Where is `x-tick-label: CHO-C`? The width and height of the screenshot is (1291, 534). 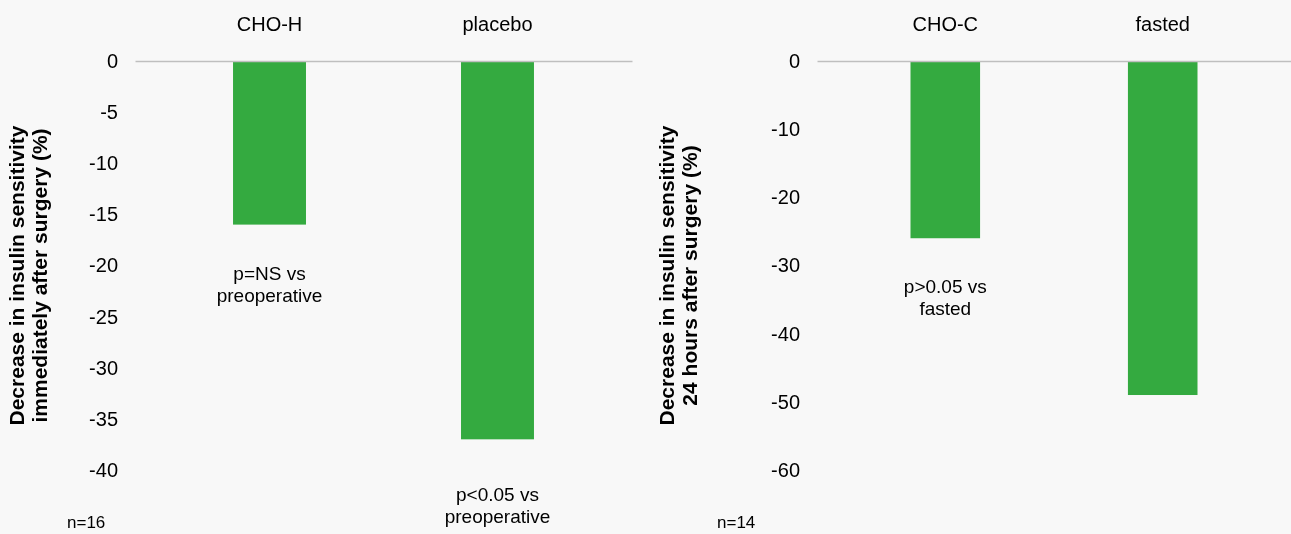 x-tick-label: CHO-C is located at coordinates (945, 24).